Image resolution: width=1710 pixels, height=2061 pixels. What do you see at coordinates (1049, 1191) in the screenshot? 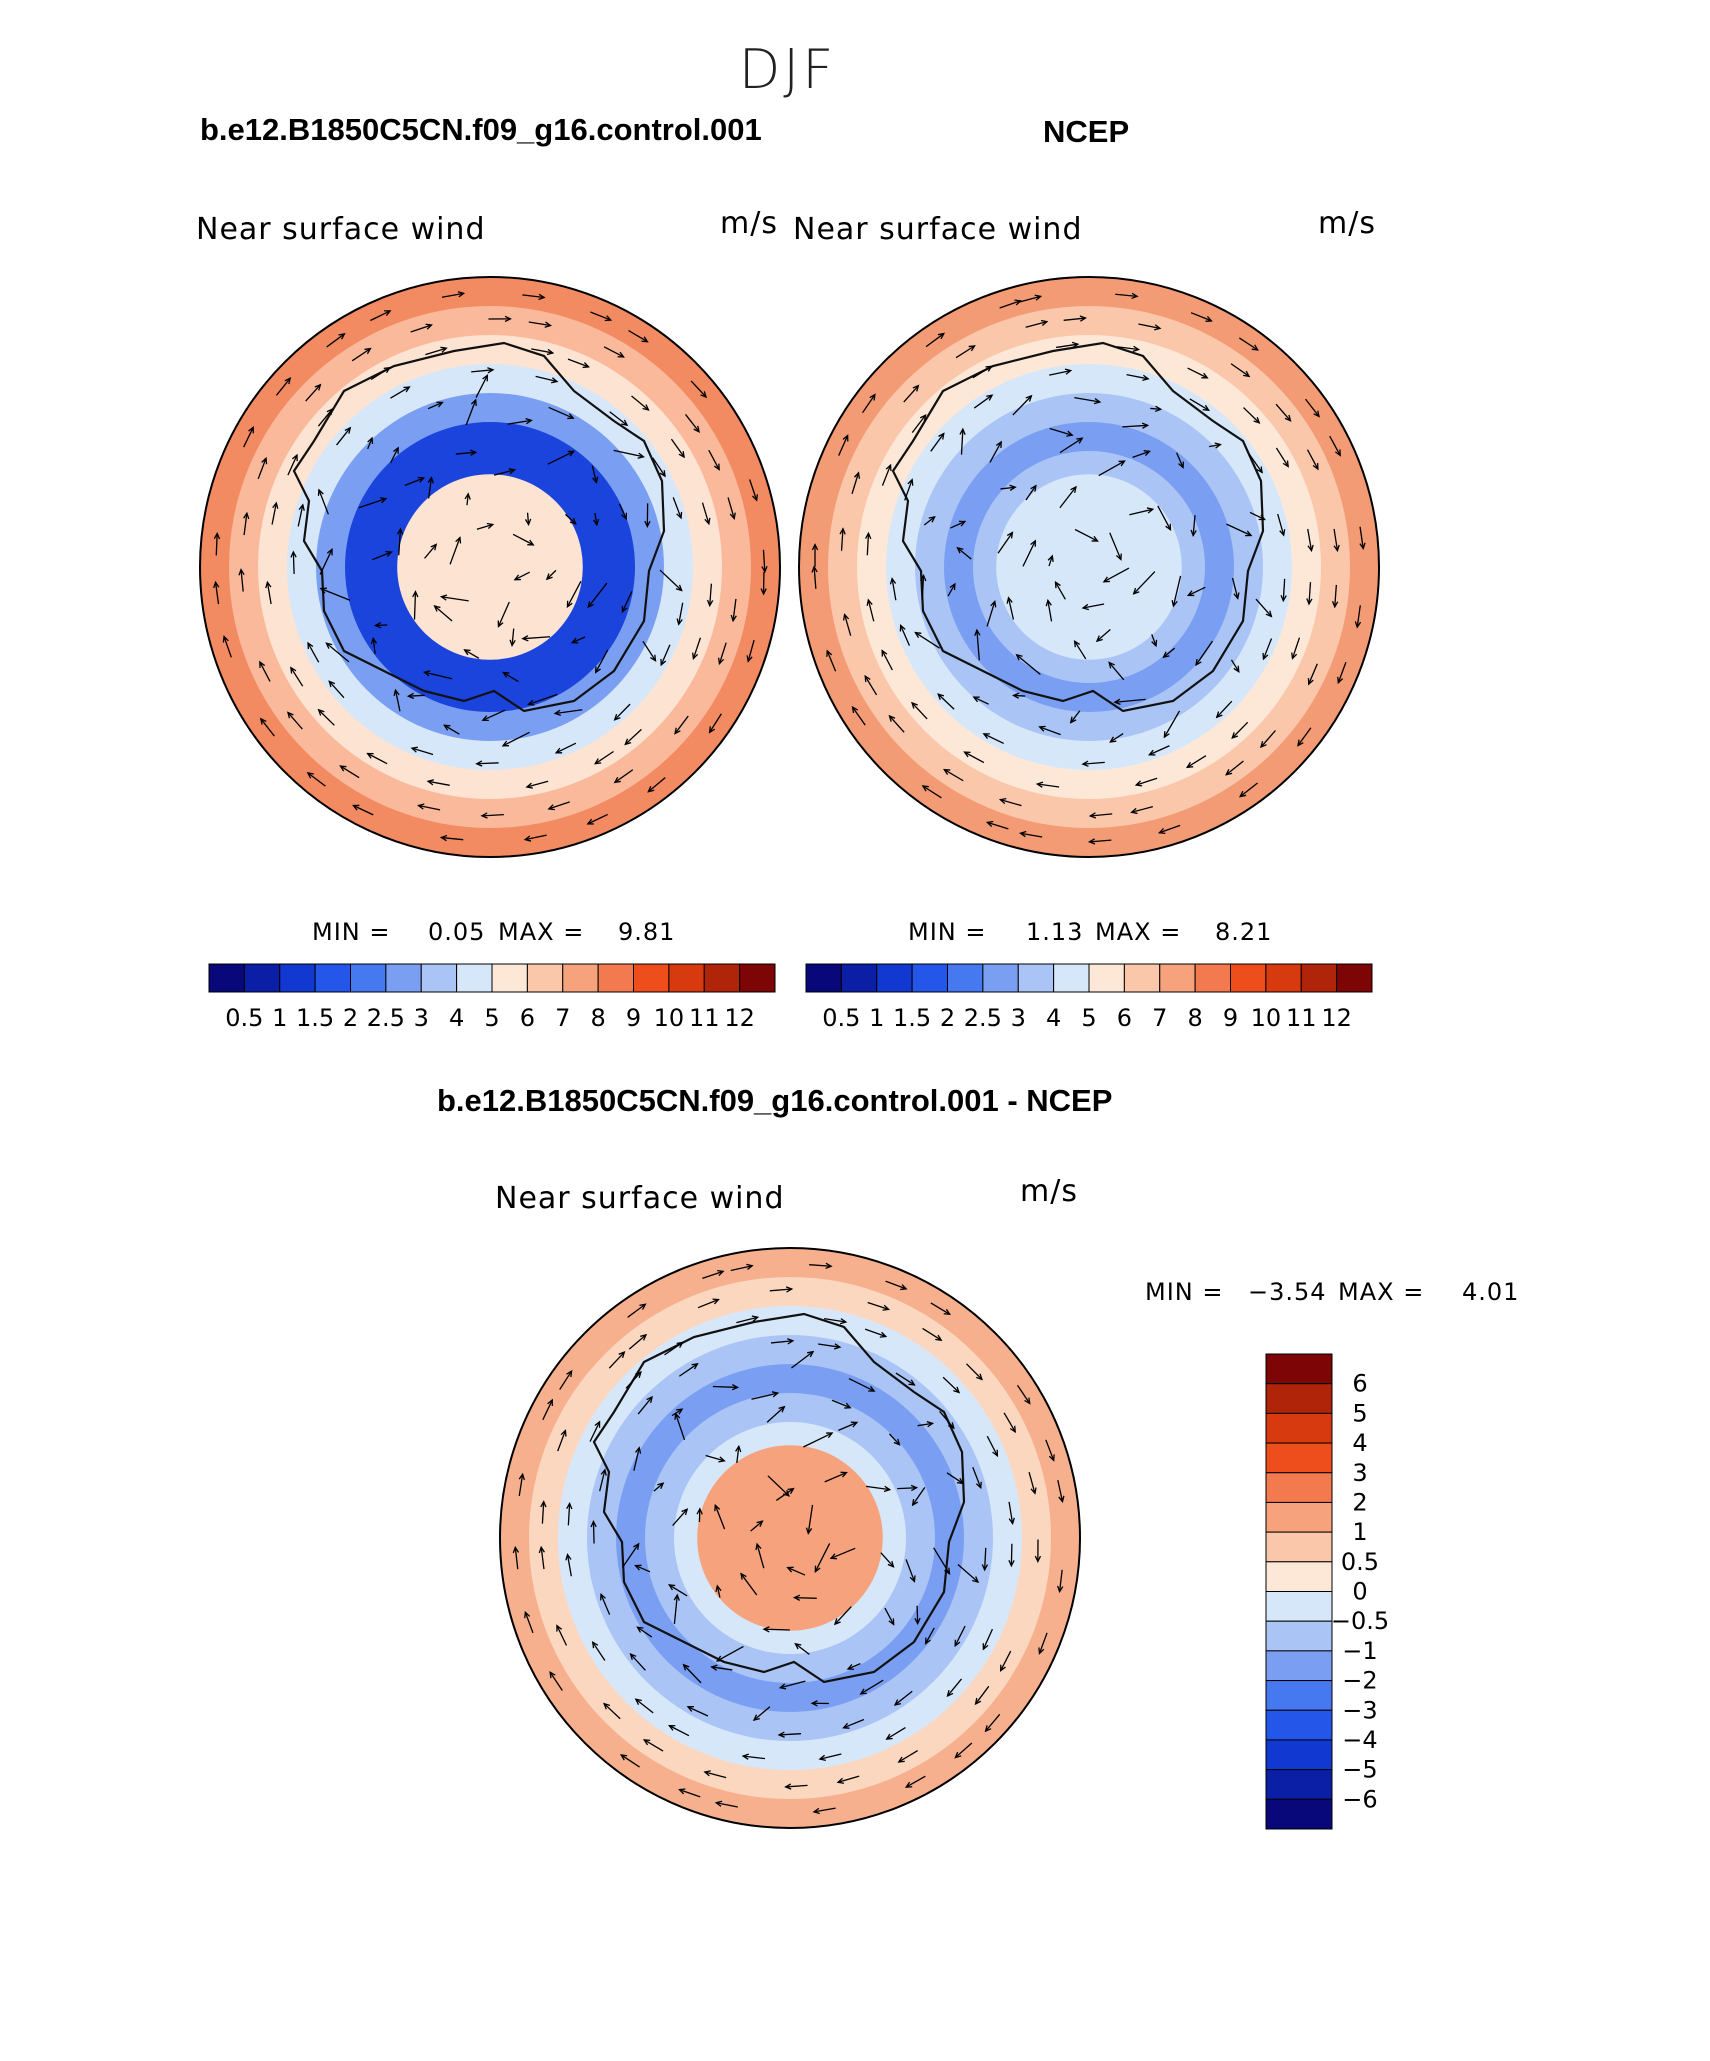
I see `diff-units-label: m/s` at bounding box center [1049, 1191].